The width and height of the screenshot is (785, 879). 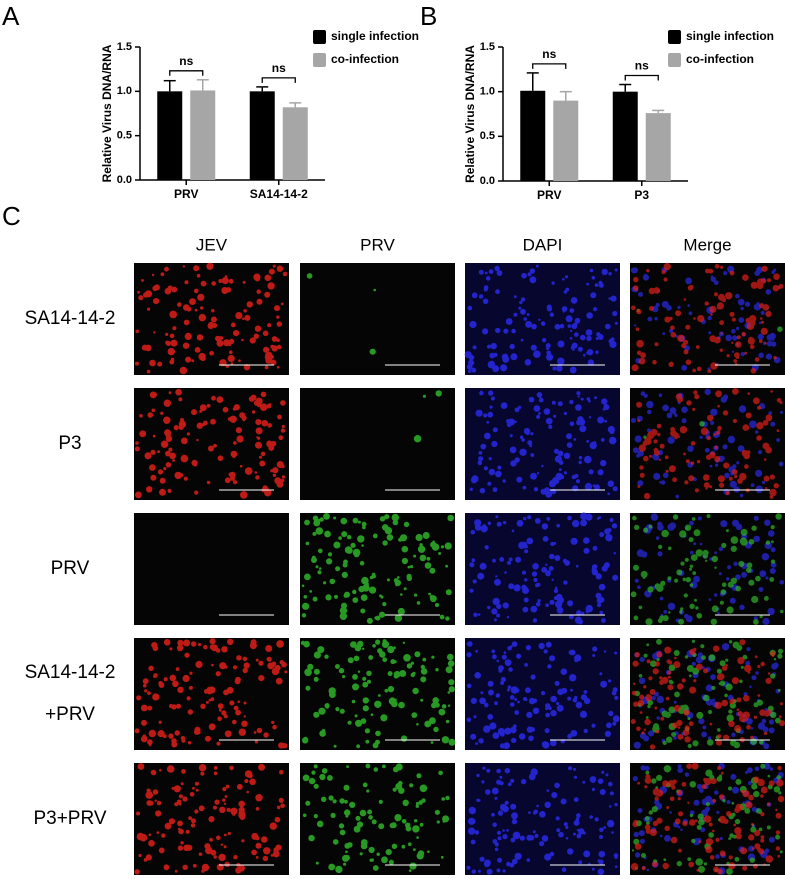 What do you see at coordinates (69, 818) in the screenshot?
I see `row-label: P3+PRV` at bounding box center [69, 818].